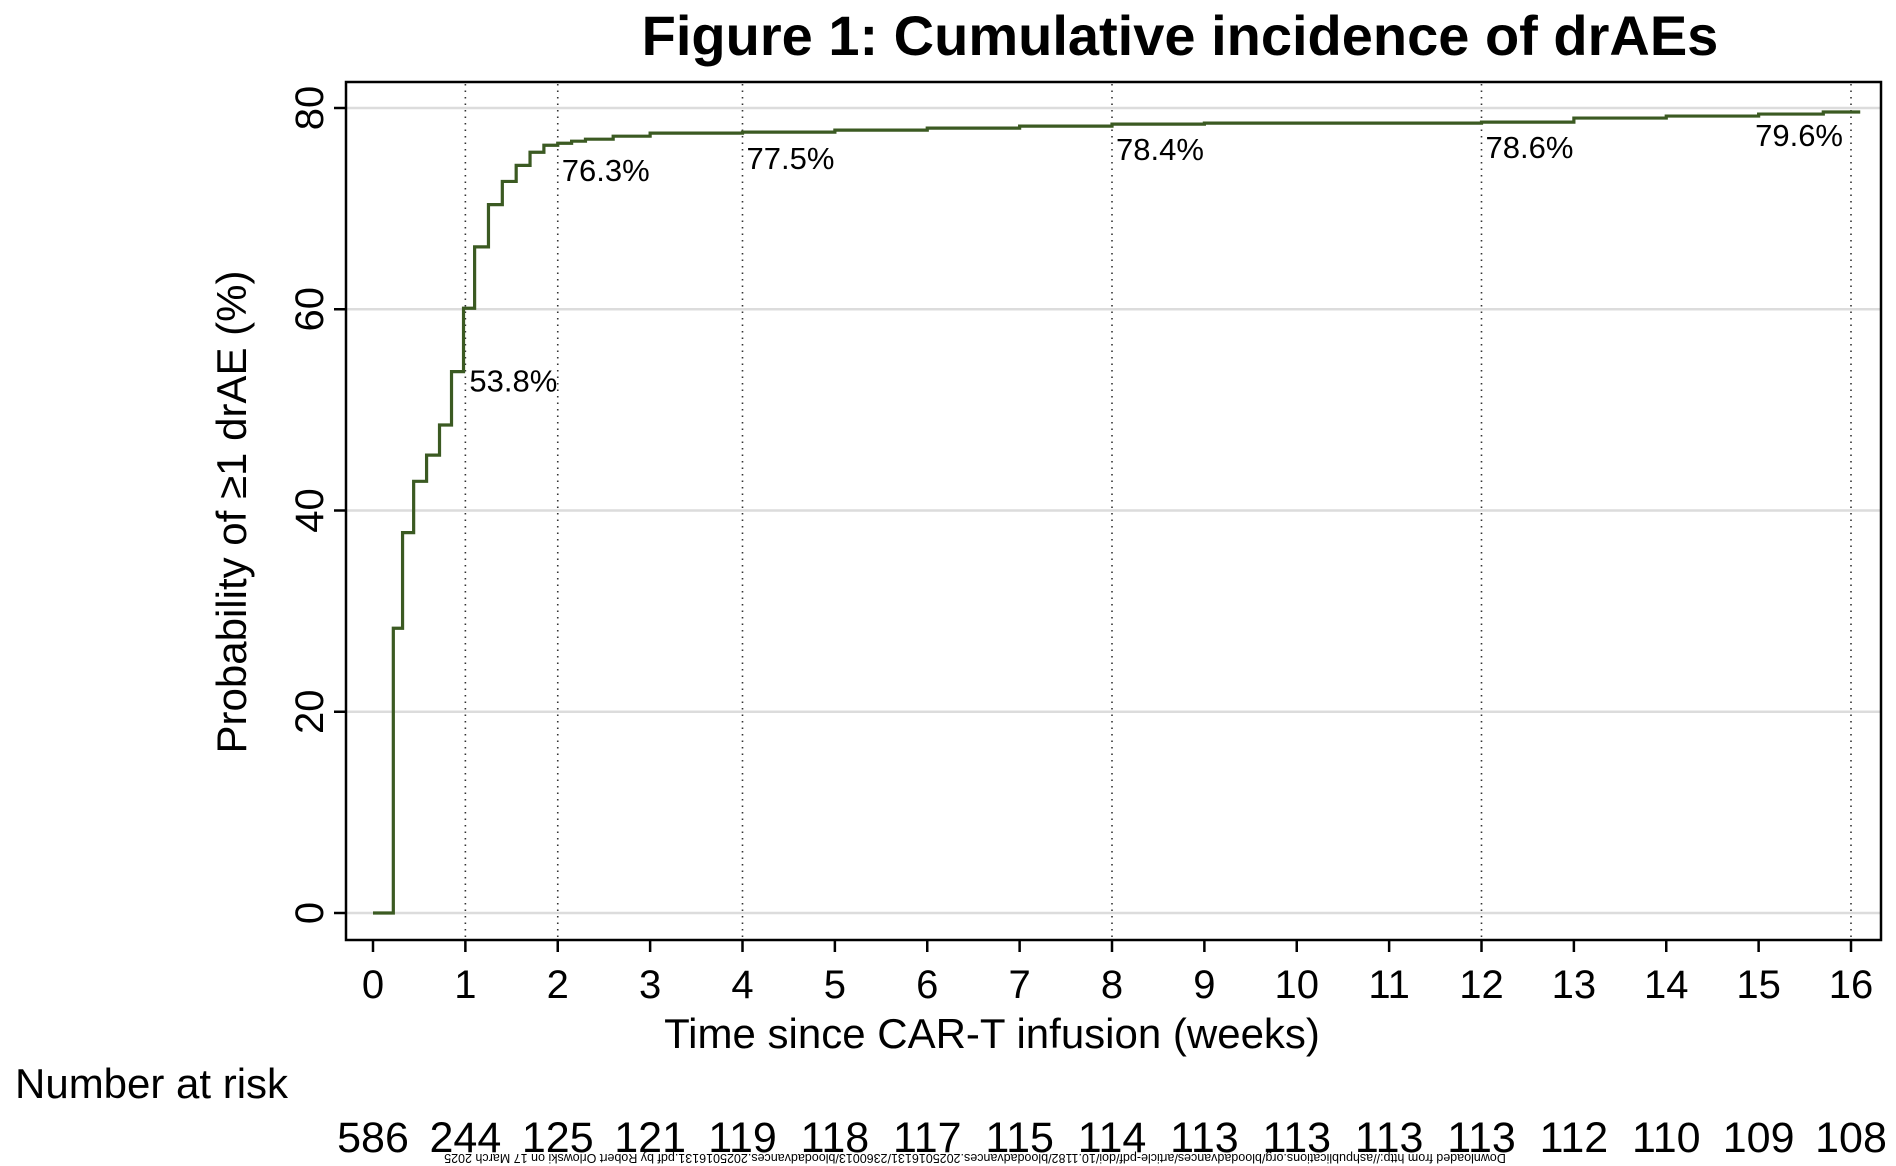  What do you see at coordinates (1666, 1138) in the screenshot?
I see `risk-count: 110` at bounding box center [1666, 1138].